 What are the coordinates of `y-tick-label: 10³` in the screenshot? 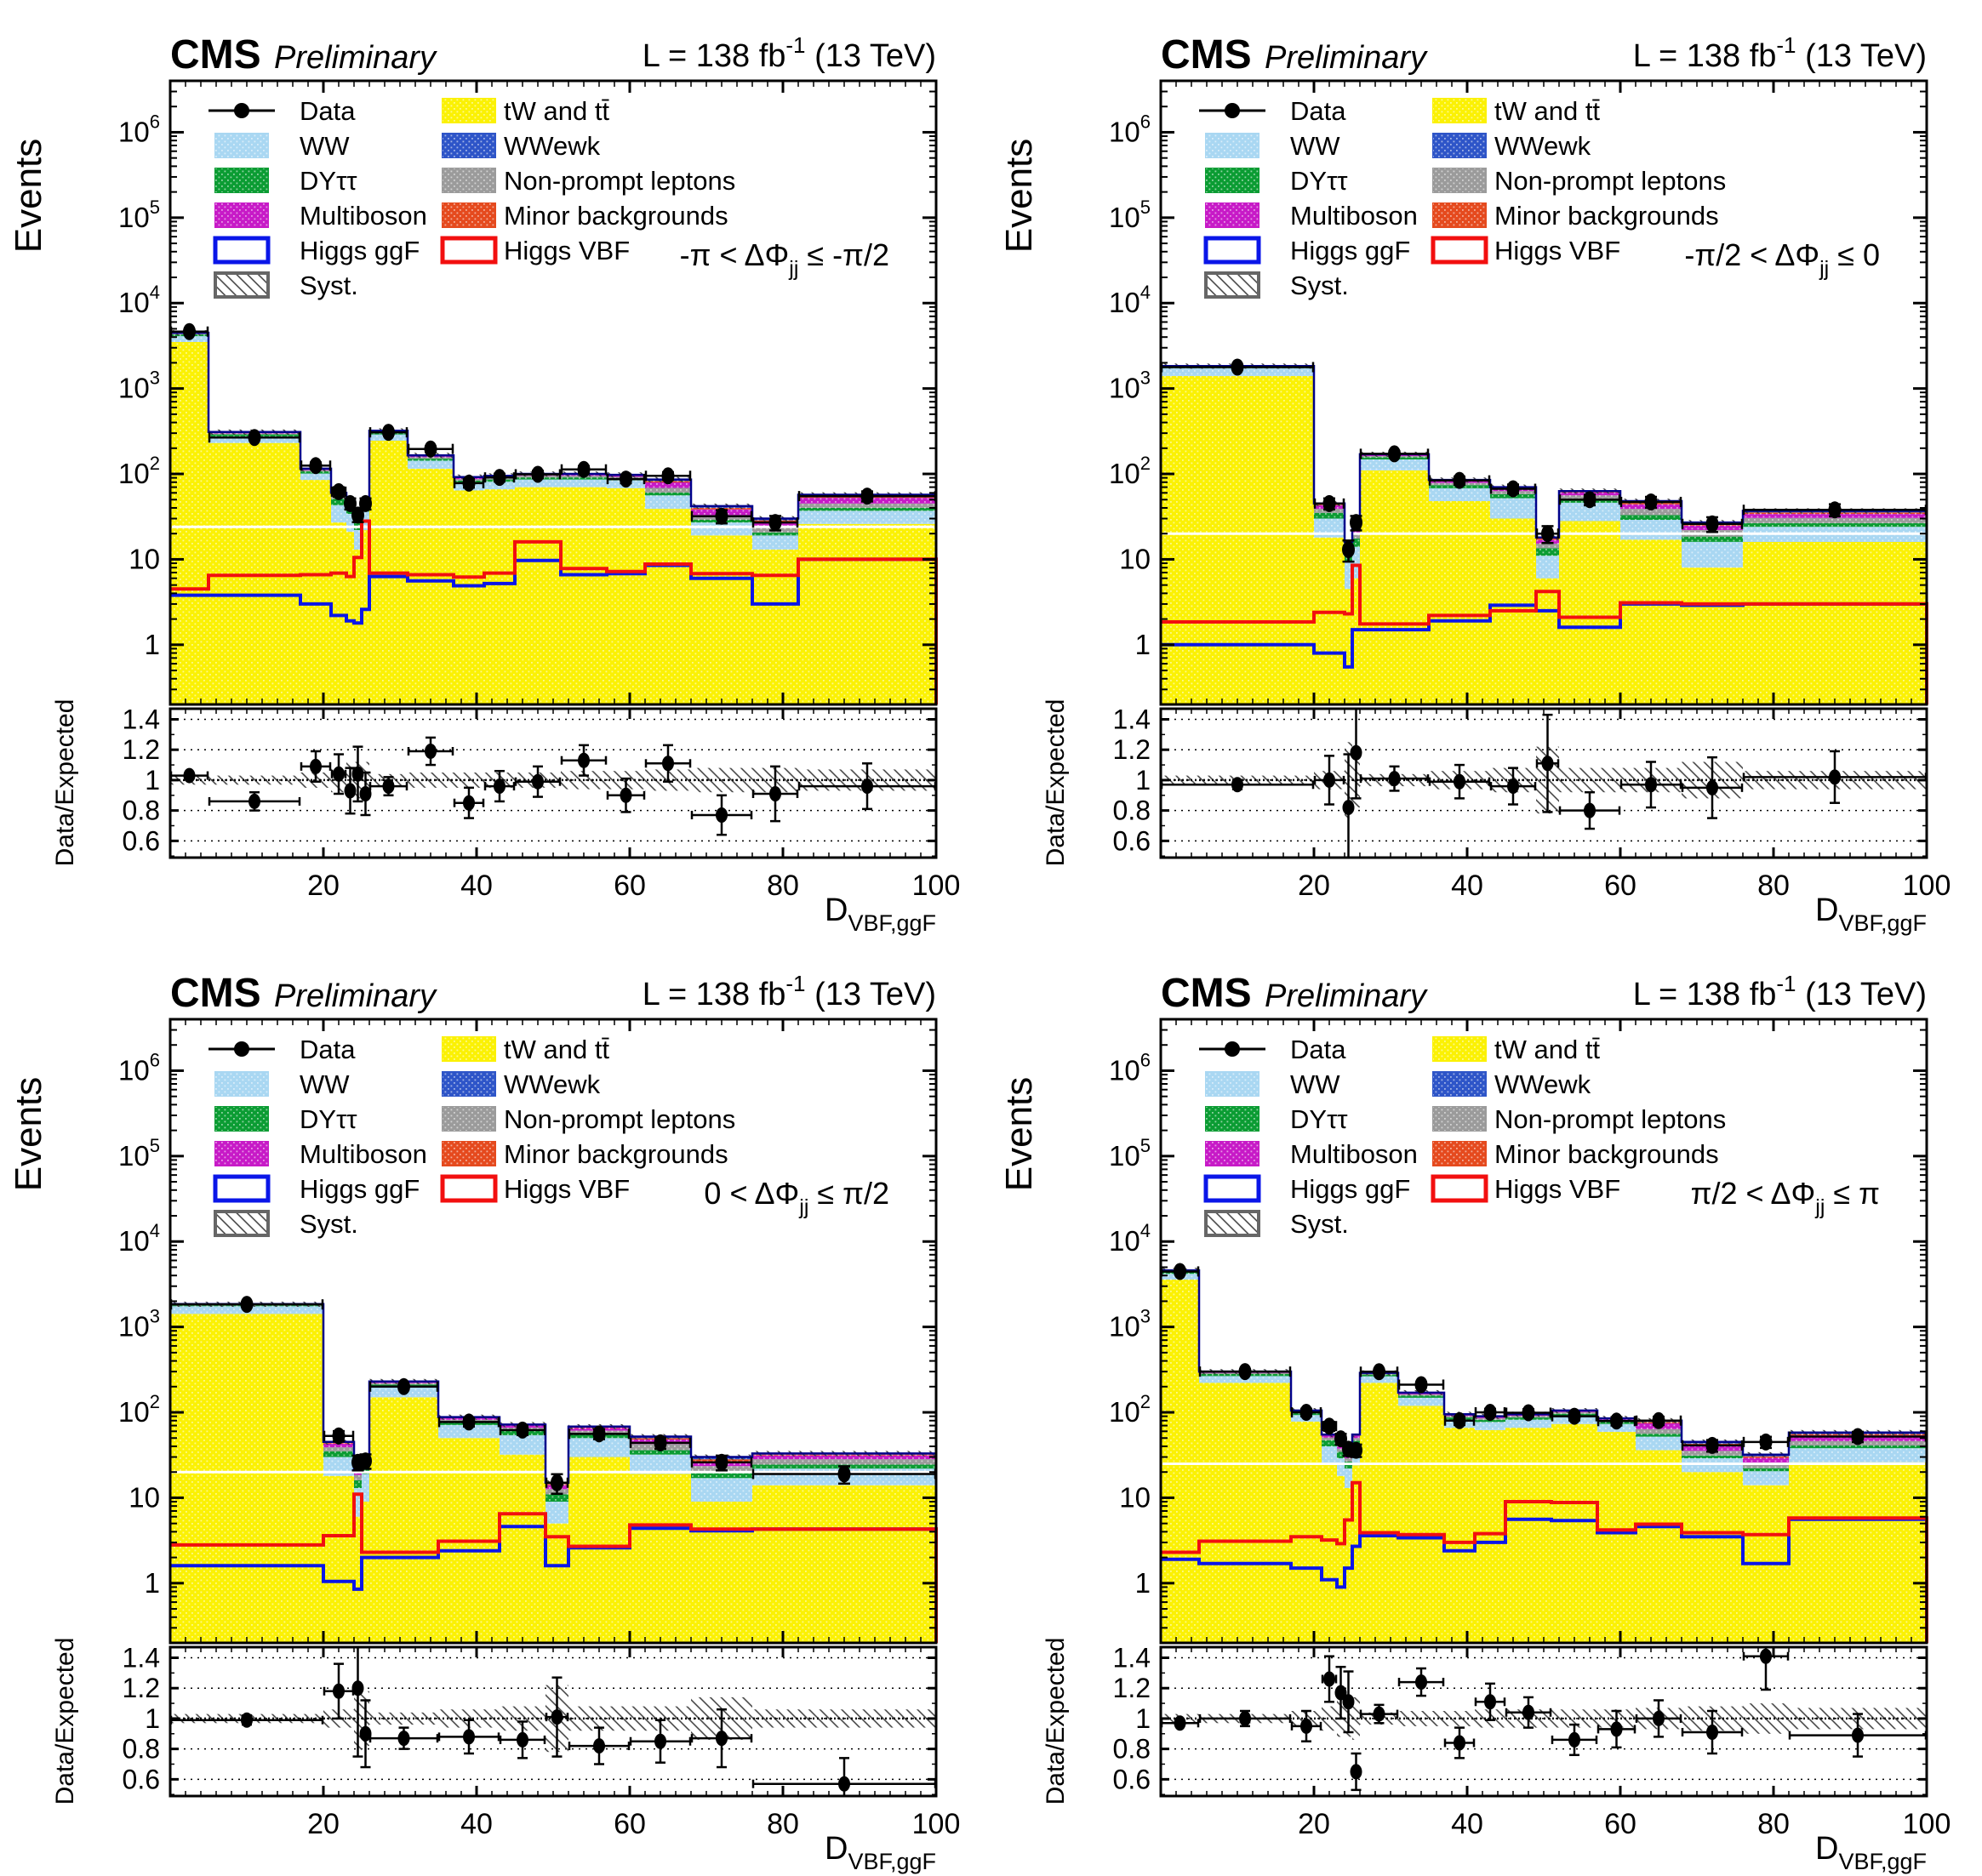 It's located at (1130, 1324).